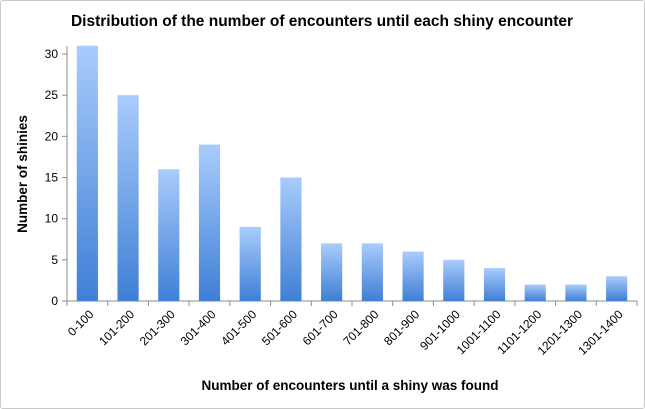 This screenshot has height=409, width=645. I want to click on y-tick-label: 25, so click(52, 95).